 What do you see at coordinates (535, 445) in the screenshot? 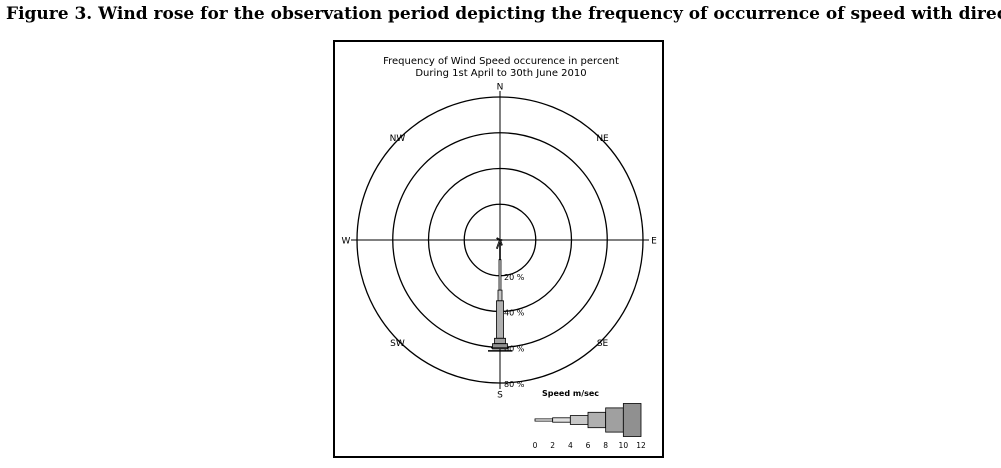
I see `legend-tick-0: 0` at bounding box center [535, 445].